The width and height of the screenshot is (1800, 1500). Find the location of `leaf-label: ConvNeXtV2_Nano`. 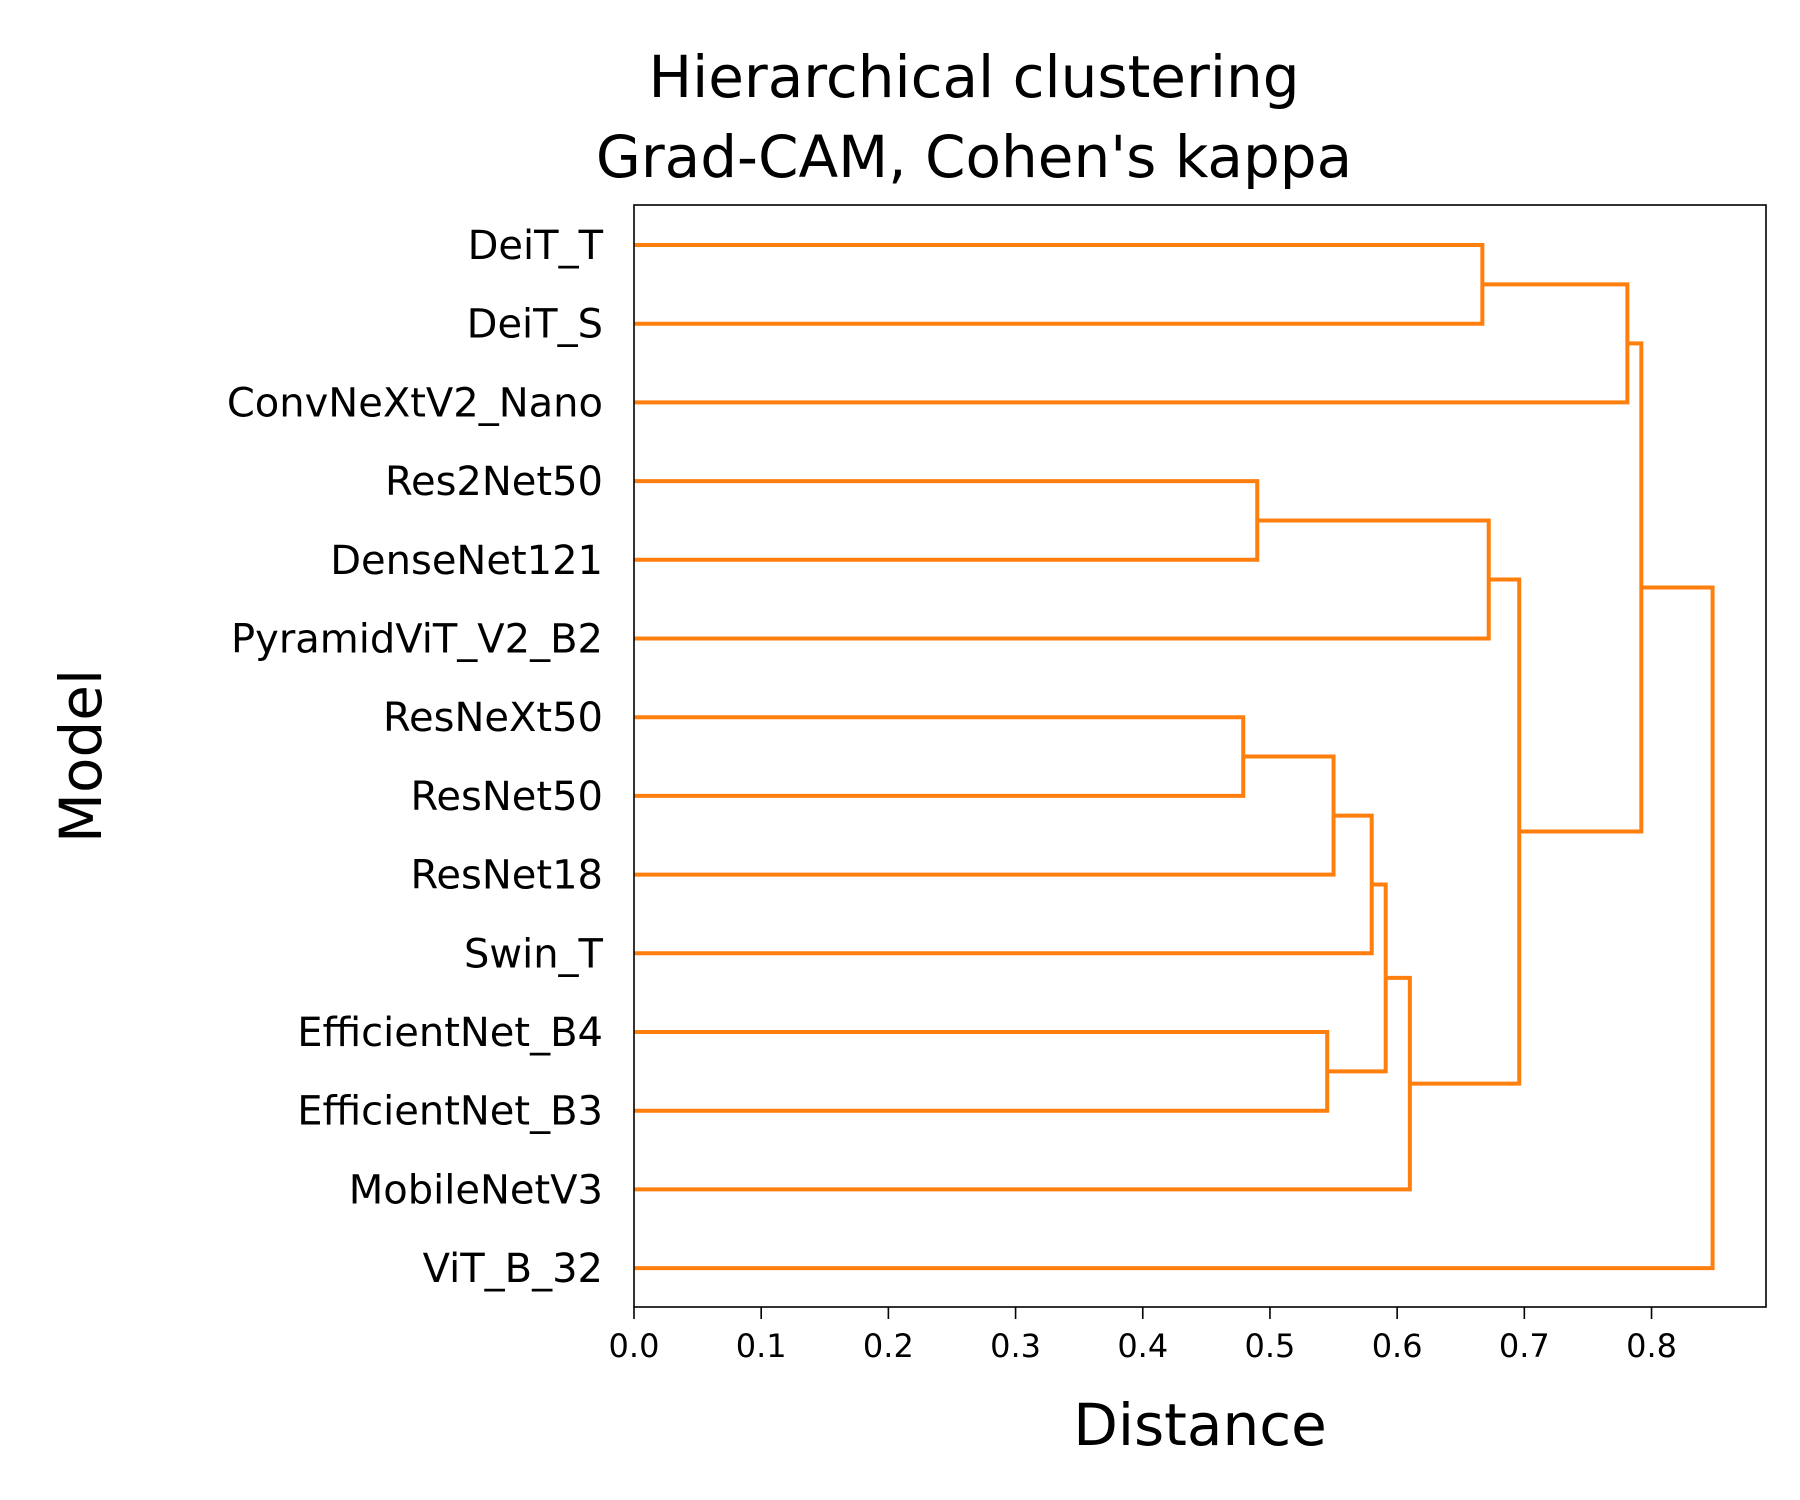

leaf-label: ConvNeXtV2_Nano is located at coordinates (415, 403).